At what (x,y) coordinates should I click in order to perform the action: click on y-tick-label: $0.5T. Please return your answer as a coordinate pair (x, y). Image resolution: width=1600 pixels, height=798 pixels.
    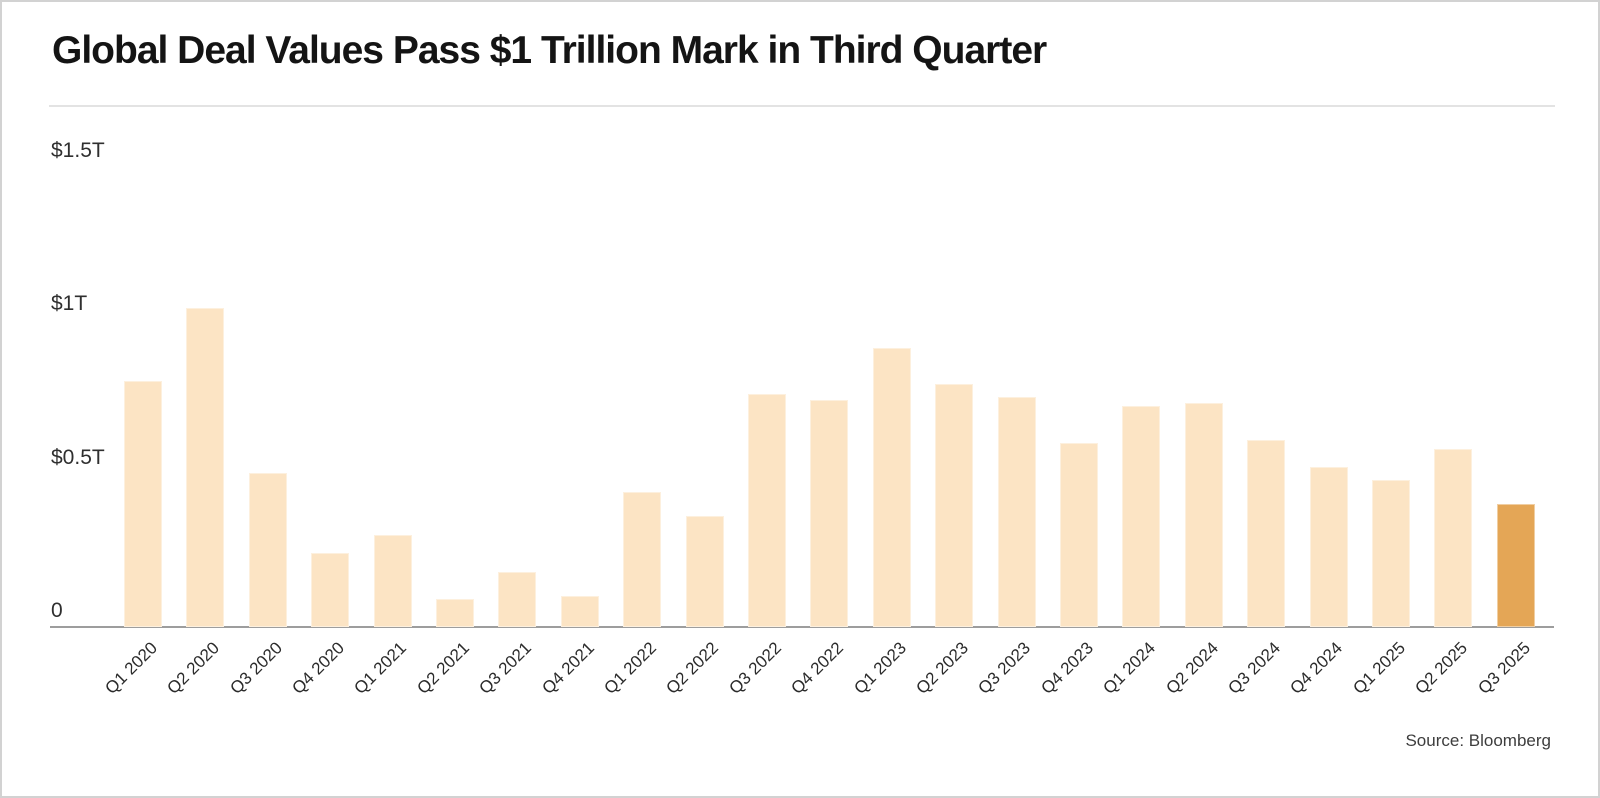
    Looking at the image, I should click on (78, 457).